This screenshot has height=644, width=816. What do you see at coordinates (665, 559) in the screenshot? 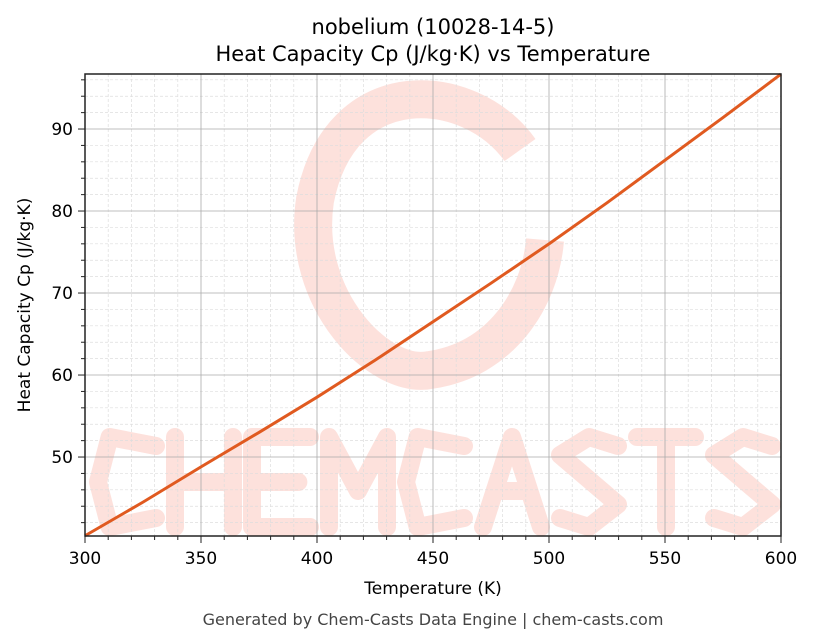
I see `x-tick-label: 550` at bounding box center [665, 559].